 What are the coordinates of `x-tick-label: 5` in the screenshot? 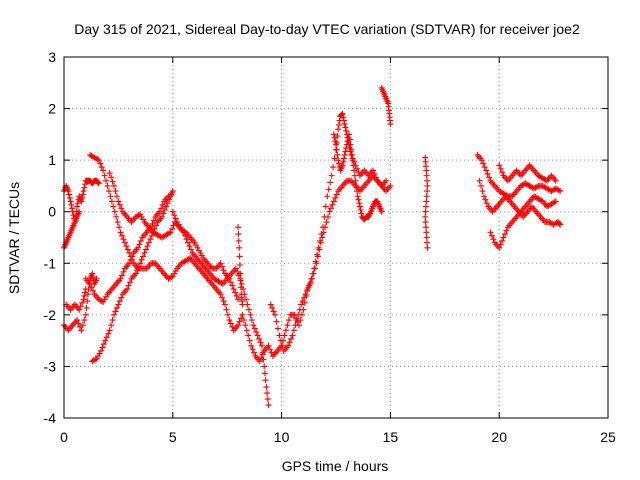 It's located at (173, 437).